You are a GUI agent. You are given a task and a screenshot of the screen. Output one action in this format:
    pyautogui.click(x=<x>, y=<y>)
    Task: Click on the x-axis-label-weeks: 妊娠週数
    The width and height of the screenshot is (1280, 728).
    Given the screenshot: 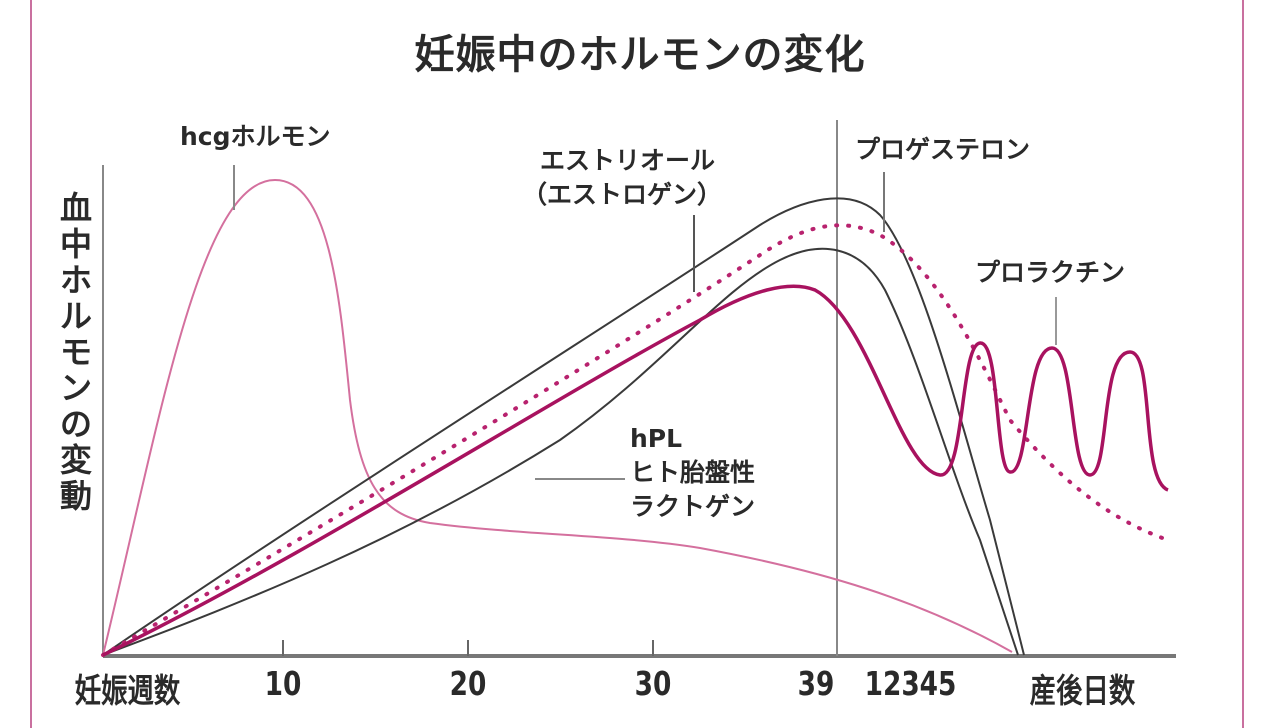 What is the action you would take?
    pyautogui.click(x=127, y=690)
    